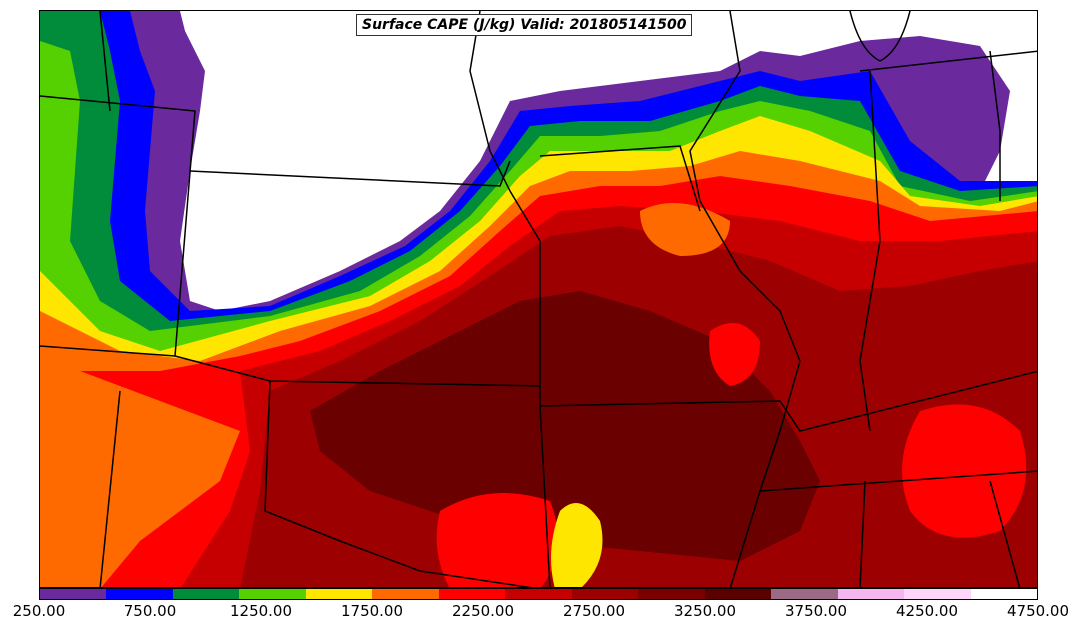 This screenshot has height=633, width=1081. What do you see at coordinates (1038, 611) in the screenshot?
I see `colorbar-tick-label: 4750.00` at bounding box center [1038, 611].